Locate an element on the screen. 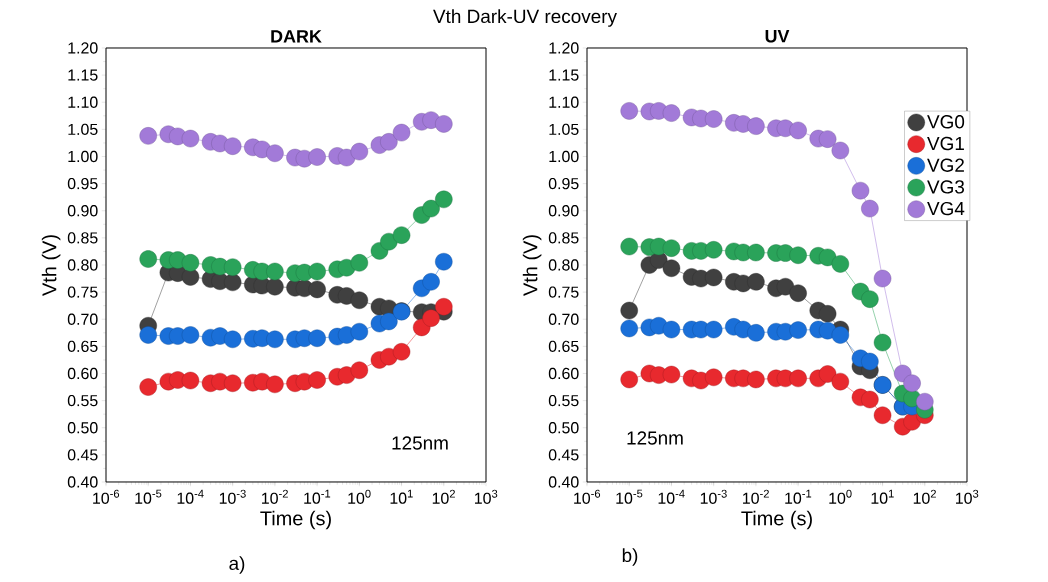 The height and width of the screenshot is (582, 1048). chart-title: UV is located at coordinates (777, 36).